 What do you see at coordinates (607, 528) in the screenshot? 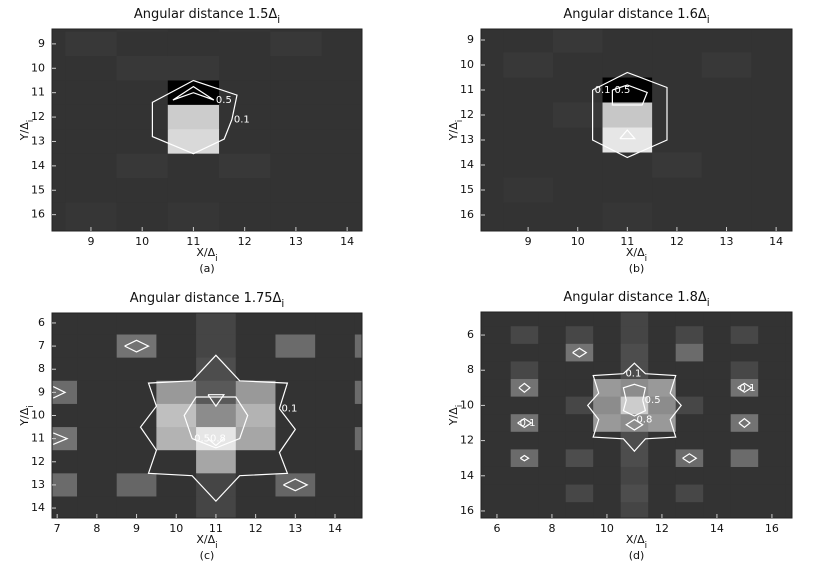
I see `x-tick-label: 10` at bounding box center [607, 528].